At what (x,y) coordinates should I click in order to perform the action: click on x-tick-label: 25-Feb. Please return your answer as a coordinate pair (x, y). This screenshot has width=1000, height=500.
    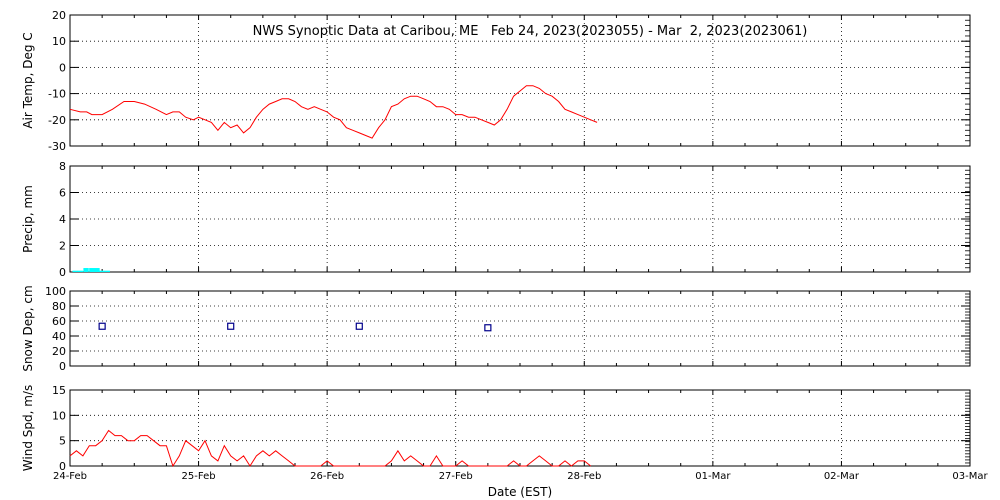
    Looking at the image, I should click on (199, 476).